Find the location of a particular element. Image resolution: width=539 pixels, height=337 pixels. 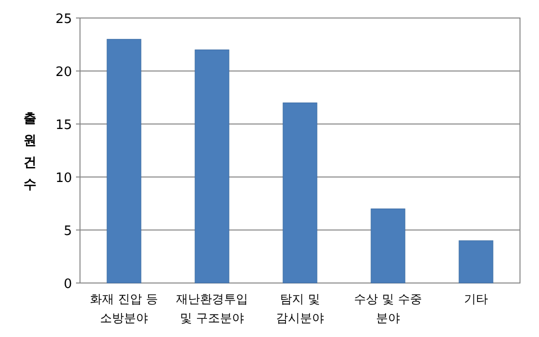

x-tick-label: 수상 및 수중 분야 is located at coordinates (388, 308).